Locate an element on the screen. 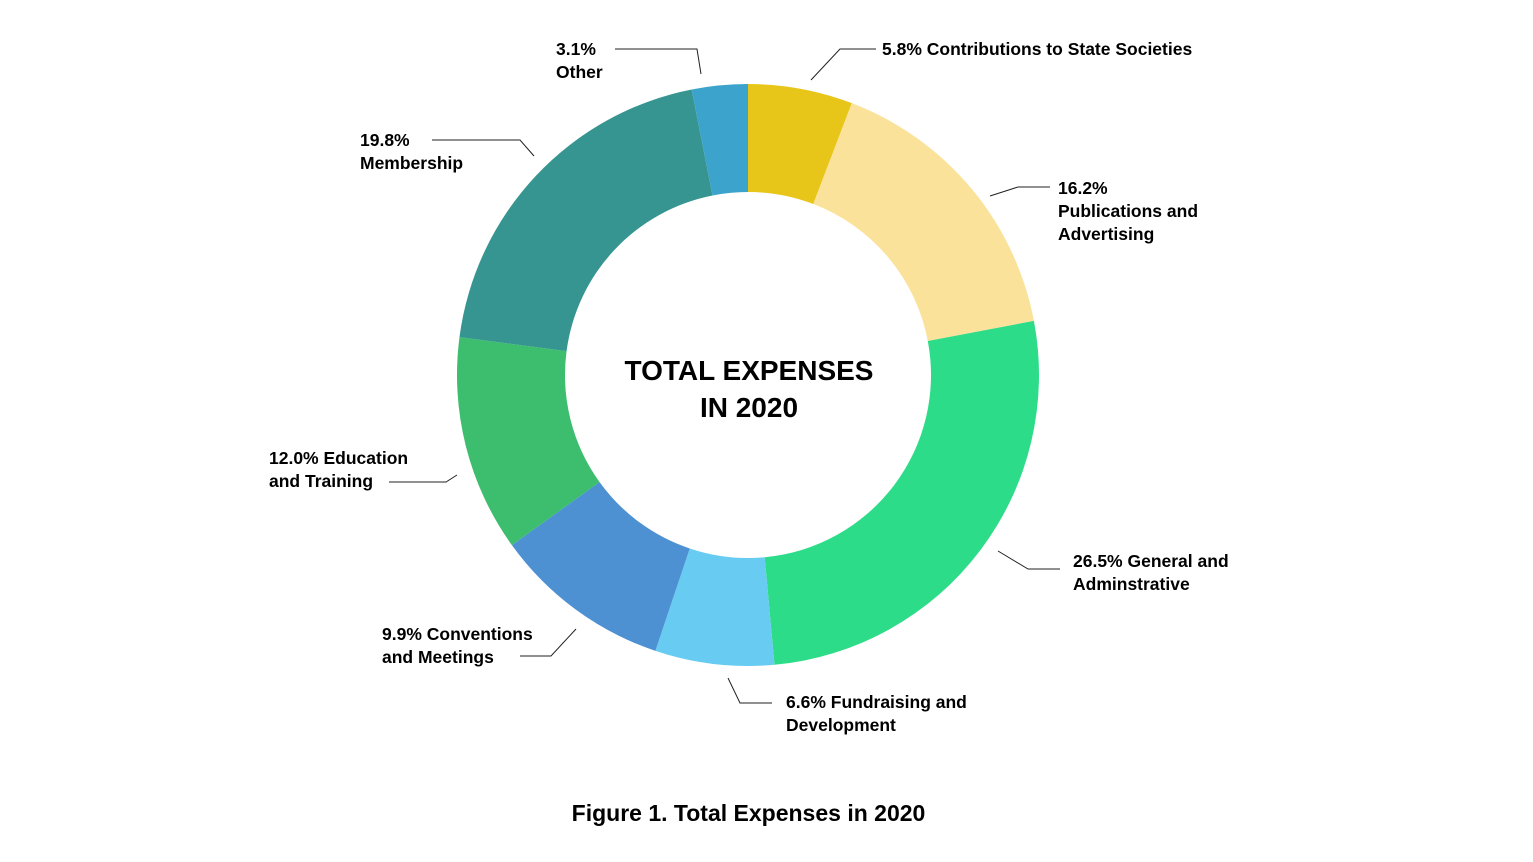  slice-label-general-and-adminstrative: 26.5% General and Adminstrative is located at coordinates (1151, 573).